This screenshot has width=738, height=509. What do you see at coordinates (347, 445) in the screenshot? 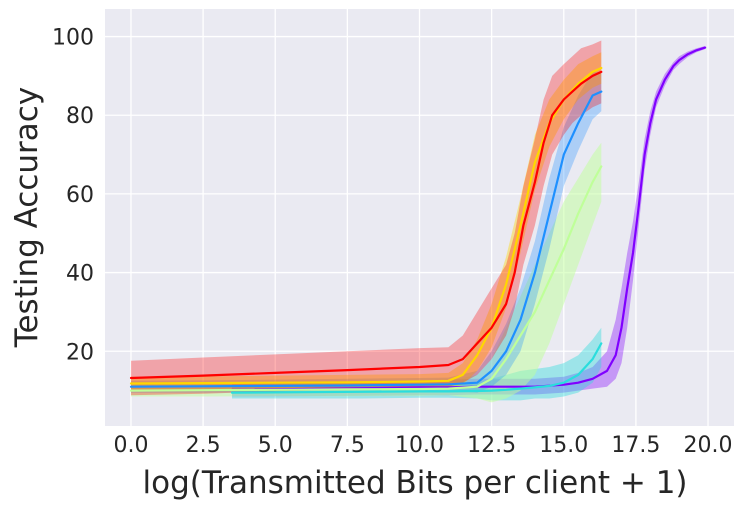
I see `x-tick-label: 7.5` at bounding box center [347, 445].